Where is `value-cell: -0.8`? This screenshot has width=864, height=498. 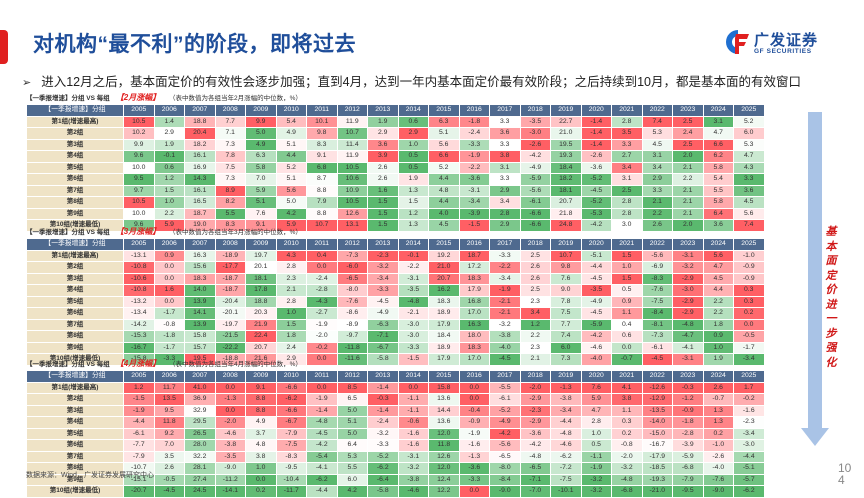
value-cell: -0.8 is located at coordinates (169, 324).